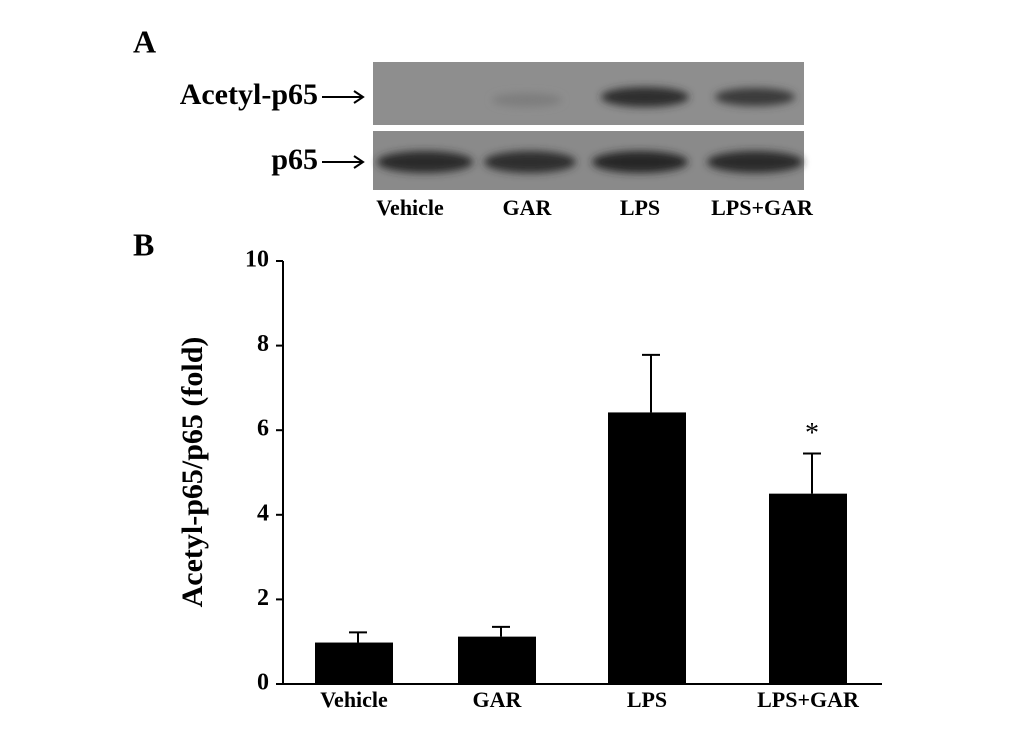 This screenshot has height=735, width=1033. What do you see at coordinates (343, 129) in the screenshot?
I see `arrows` at bounding box center [343, 129].